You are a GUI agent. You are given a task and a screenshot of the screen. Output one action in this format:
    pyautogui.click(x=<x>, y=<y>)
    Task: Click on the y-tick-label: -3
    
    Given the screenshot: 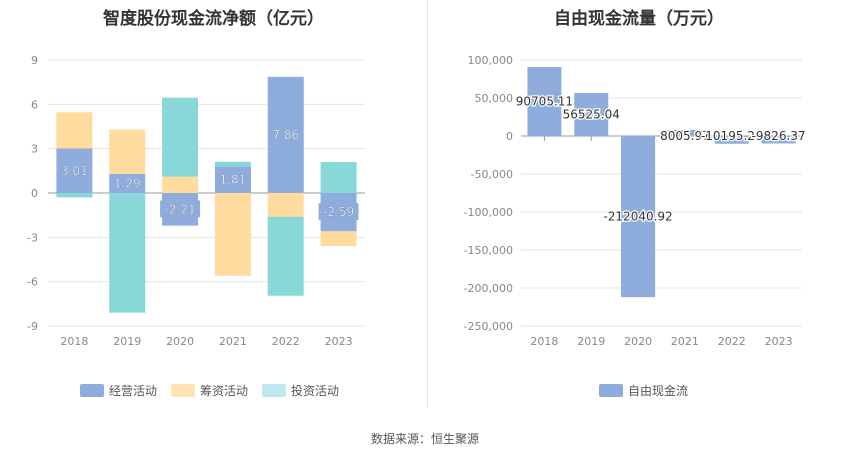 What is the action you would take?
    pyautogui.click(x=32, y=237)
    